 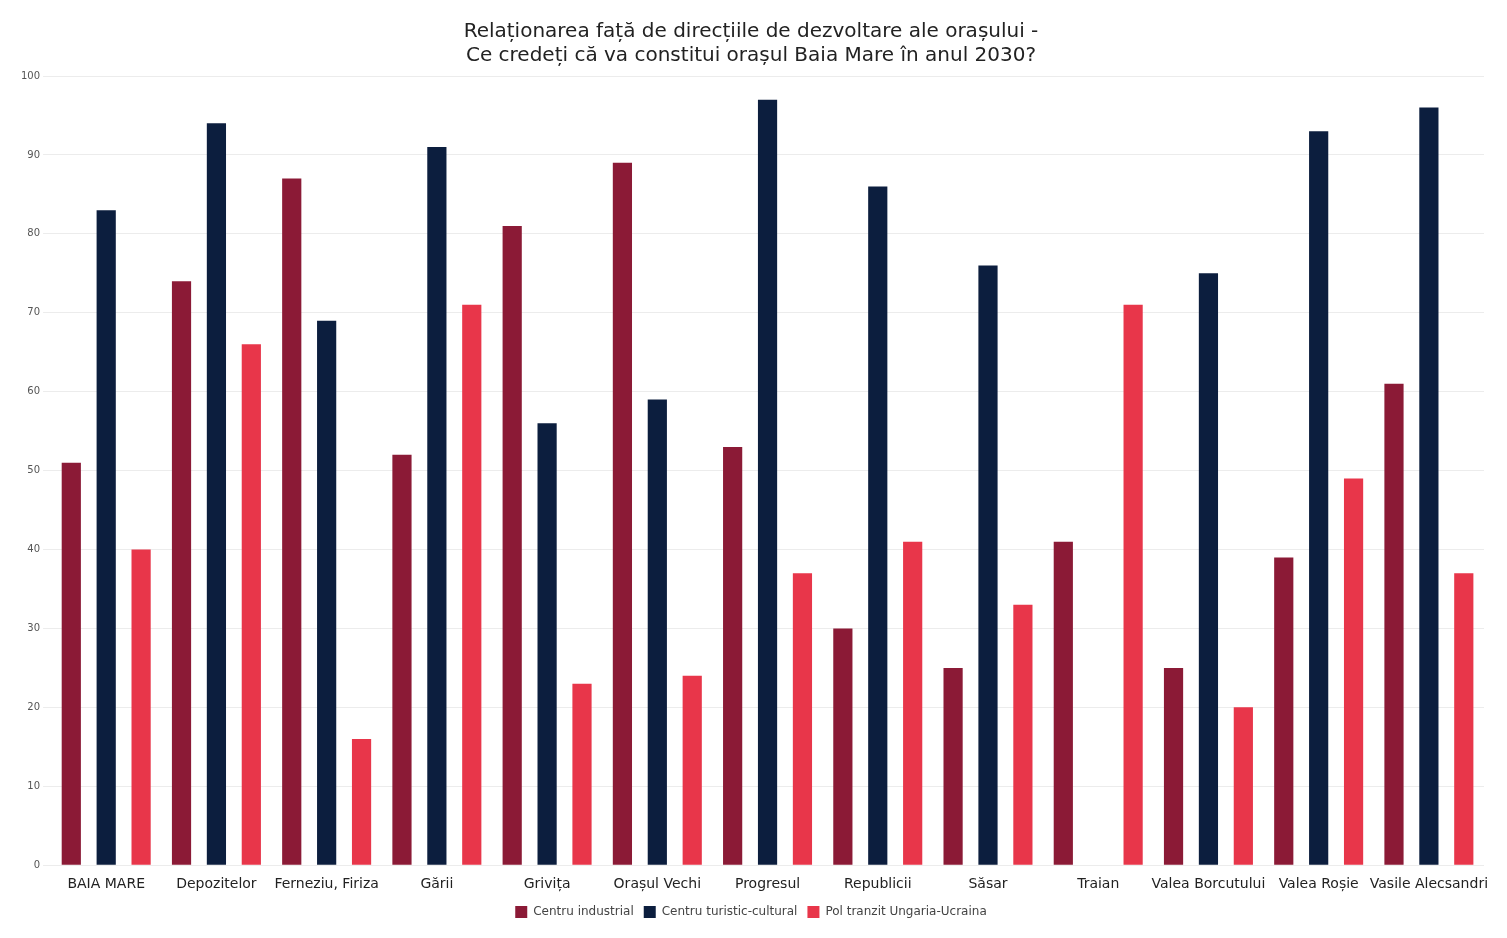 I want to click on x-tick-label: BAIA MARE, so click(x=106, y=883).